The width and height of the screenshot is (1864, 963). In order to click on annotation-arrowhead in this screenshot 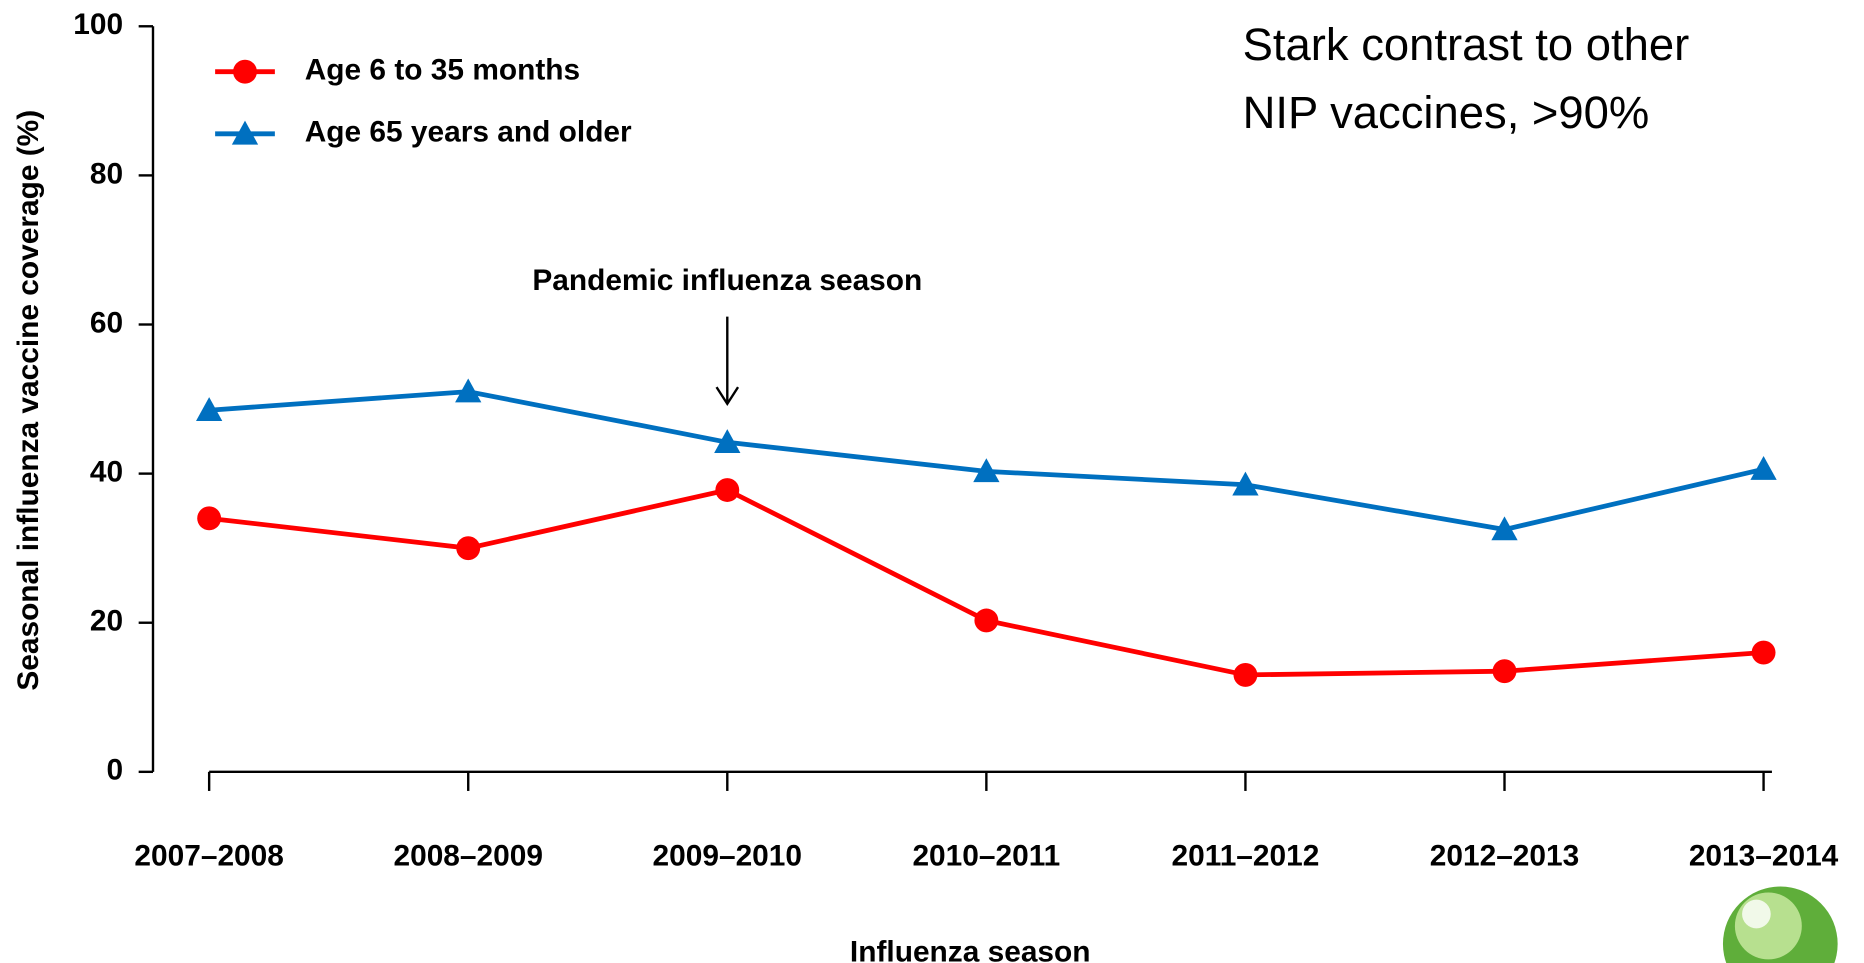, I will do `click(727, 396)`.